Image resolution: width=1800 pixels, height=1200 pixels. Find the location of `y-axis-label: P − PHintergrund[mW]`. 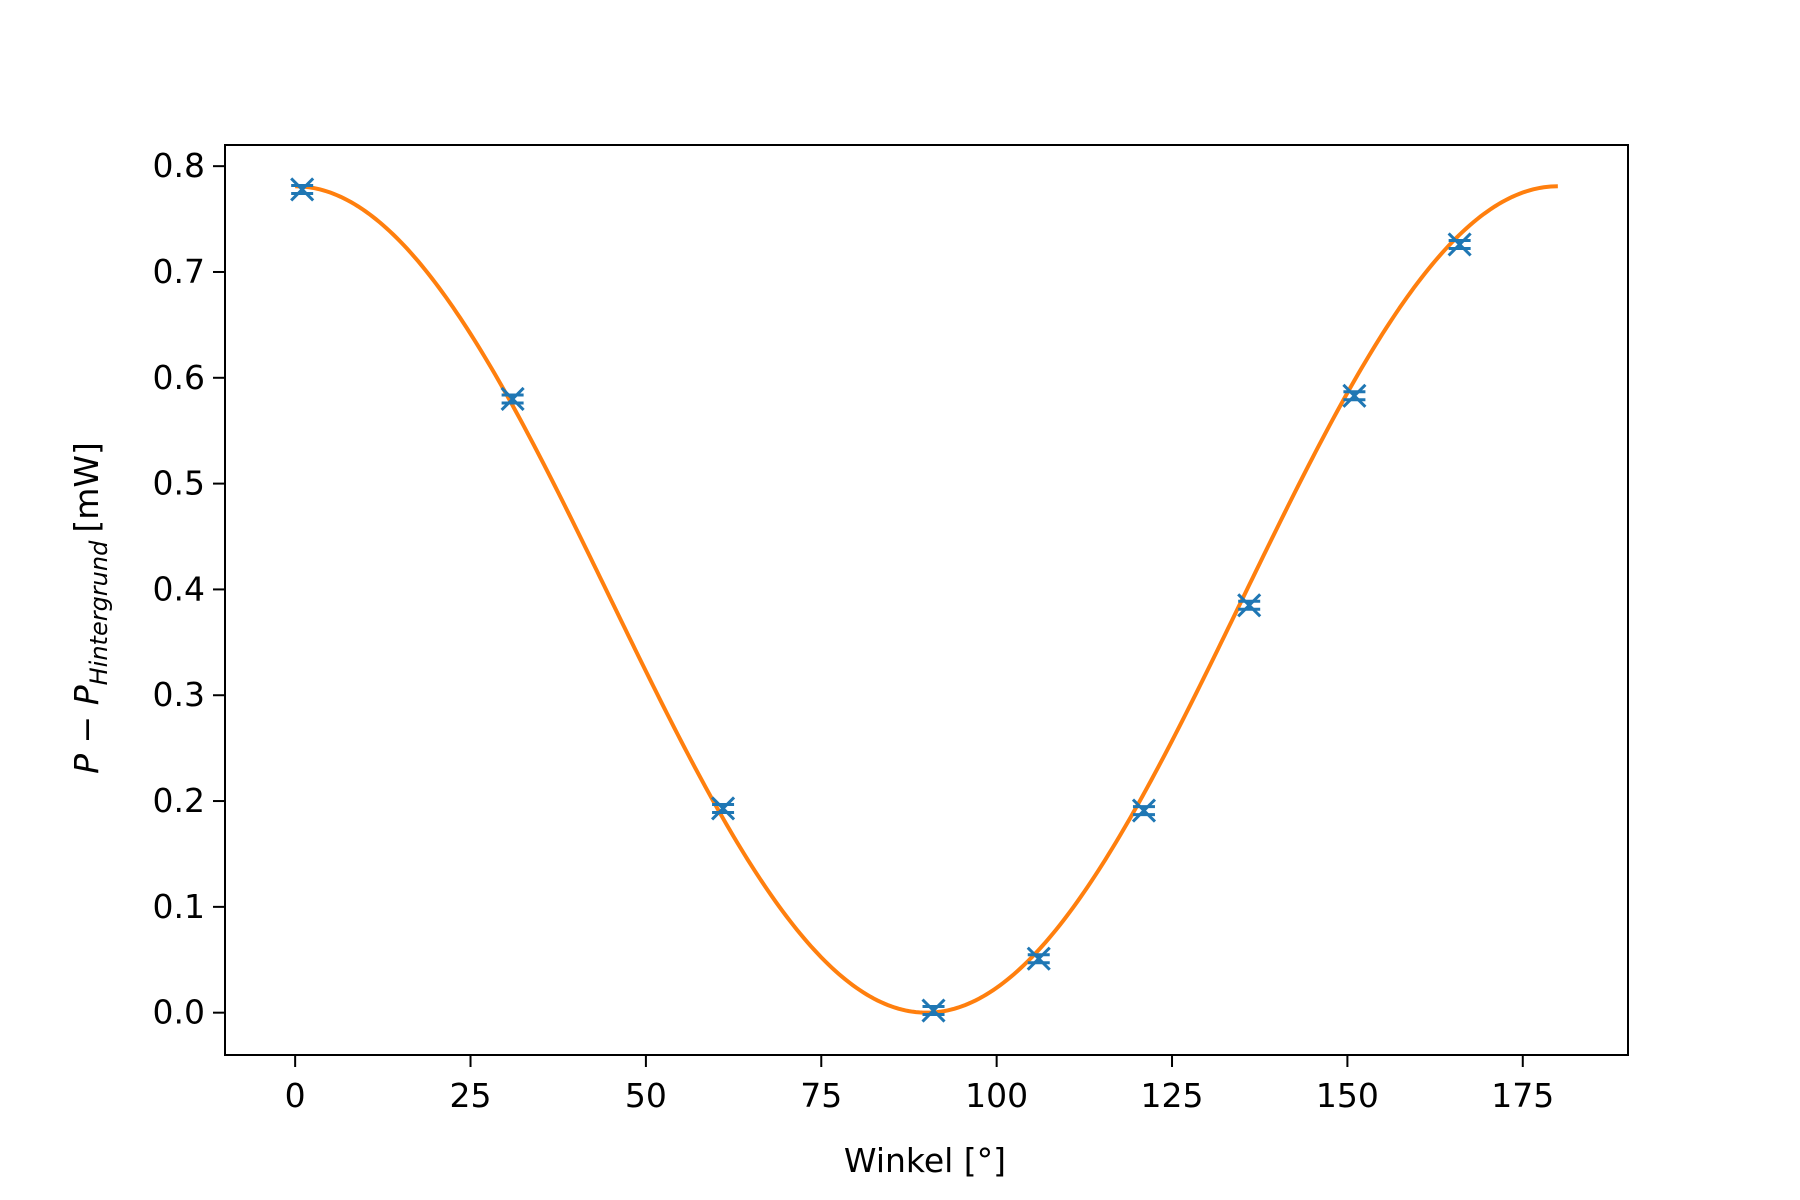

y-axis-label: P − PHintergrund[mW] is located at coordinates (90, 608).